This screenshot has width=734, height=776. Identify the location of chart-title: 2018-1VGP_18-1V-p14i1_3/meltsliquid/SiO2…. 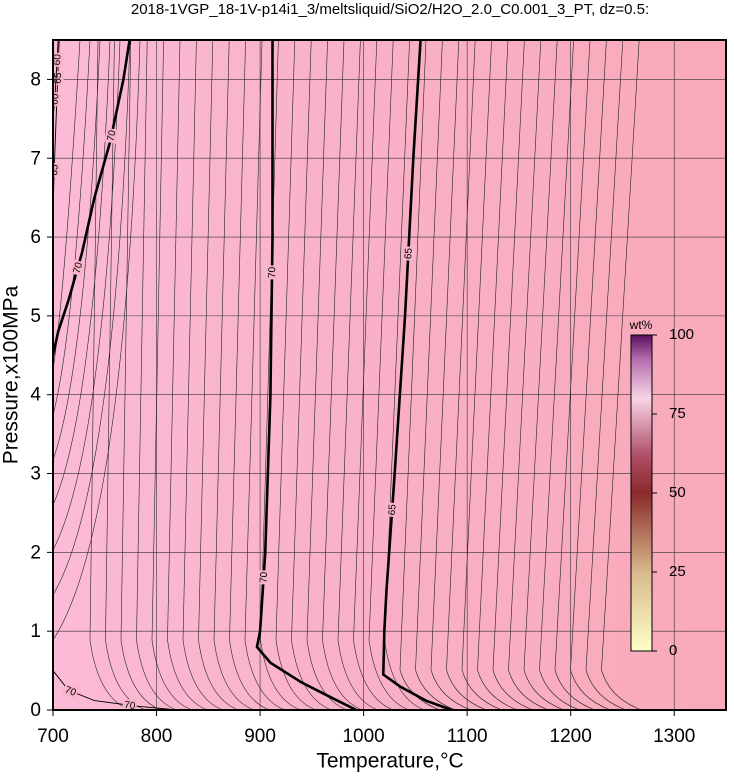
(390, 9).